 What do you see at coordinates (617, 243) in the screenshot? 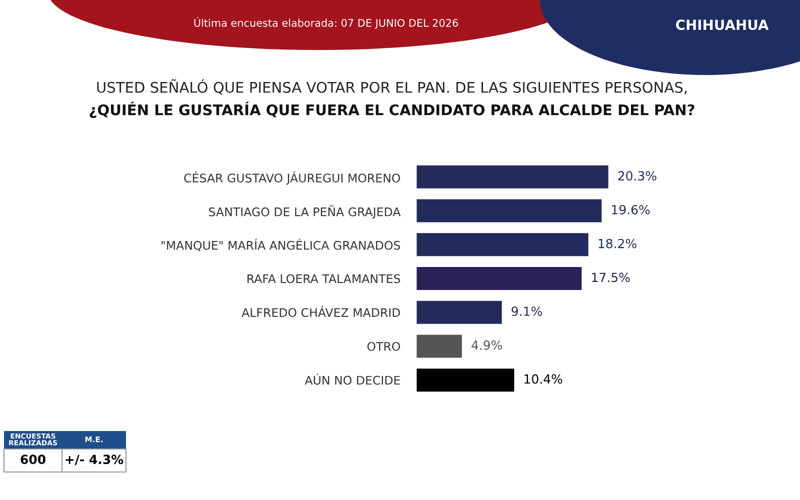
I see `data-label: 18.2%` at bounding box center [617, 243].